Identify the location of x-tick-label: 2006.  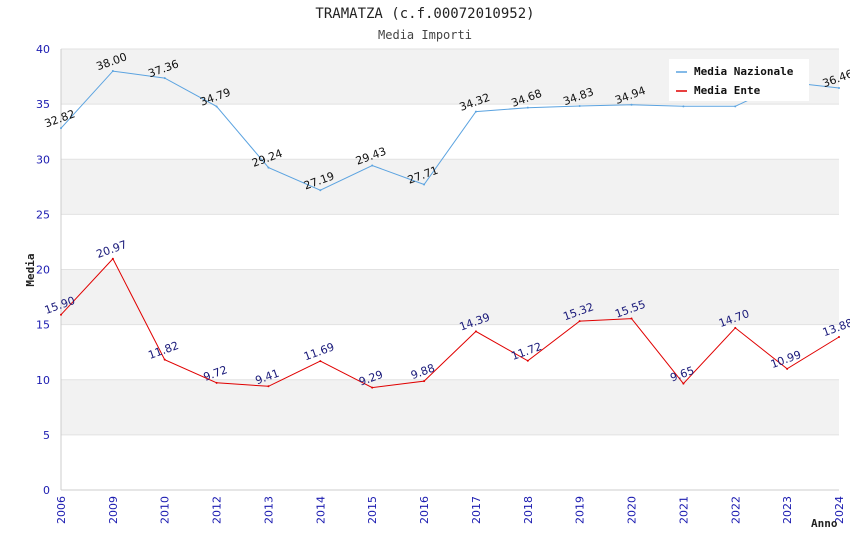
(61, 510).